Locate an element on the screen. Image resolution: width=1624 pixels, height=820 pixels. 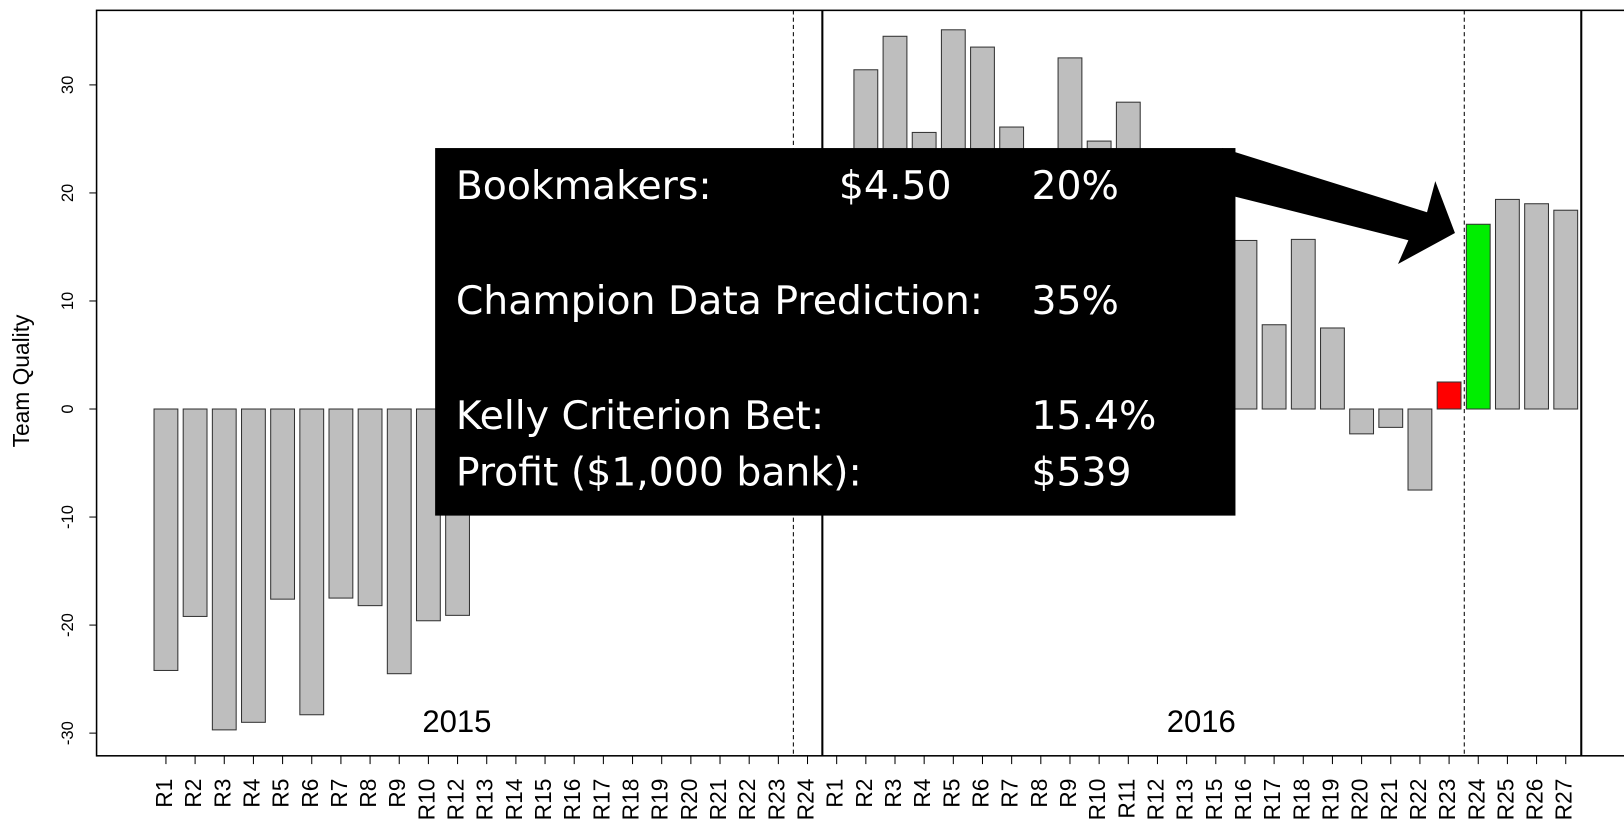
x-tick-label: R27 is located at coordinates (1564, 799).